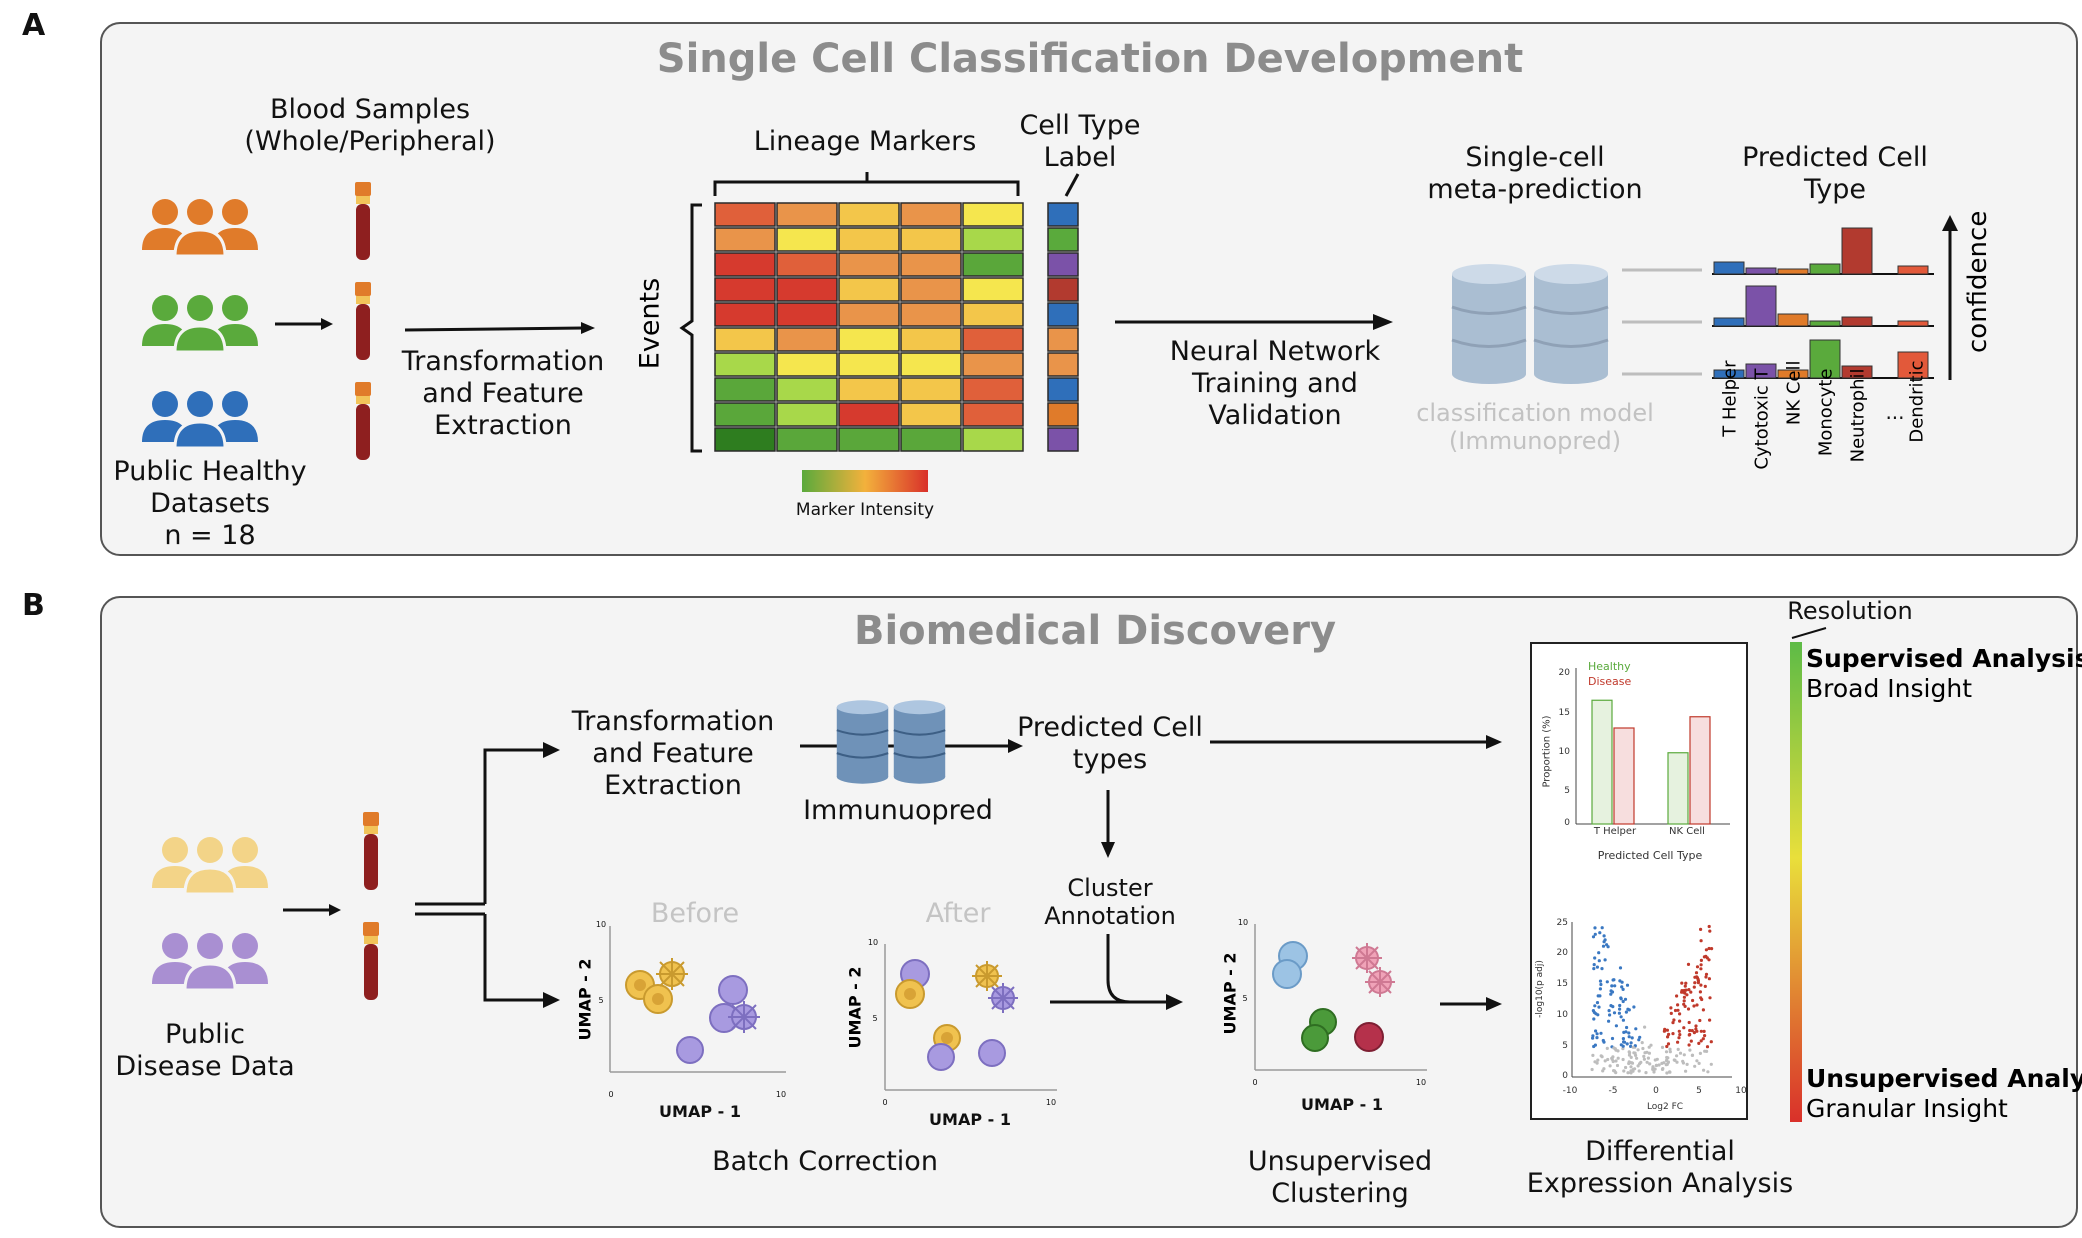 The image size is (2082, 1238). Describe the element at coordinates (1613, 1091) in the screenshot. I see `volcano-xtick--5: -5` at that location.